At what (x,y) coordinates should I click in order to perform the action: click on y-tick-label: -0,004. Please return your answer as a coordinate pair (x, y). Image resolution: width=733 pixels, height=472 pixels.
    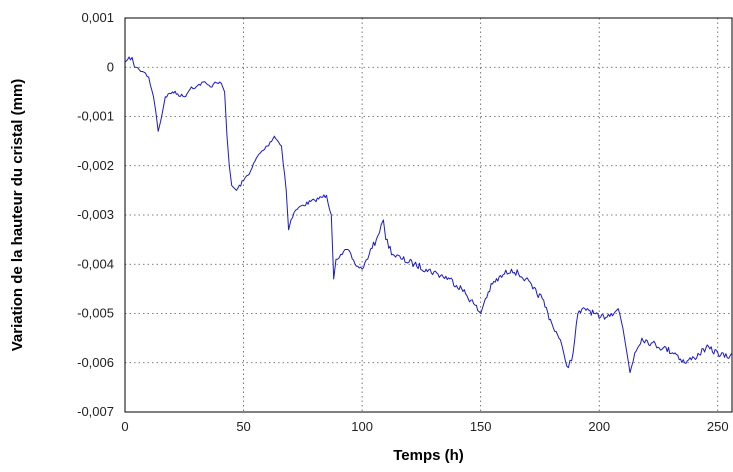
    Looking at the image, I should click on (95, 263).